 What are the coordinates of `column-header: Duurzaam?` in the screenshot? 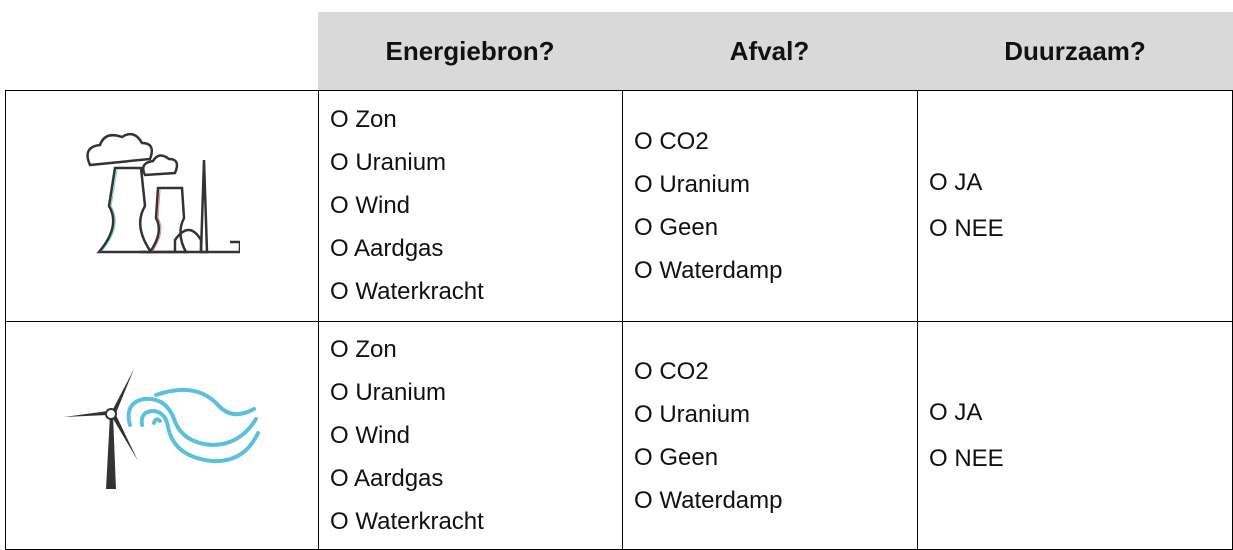 It's located at (1075, 50).